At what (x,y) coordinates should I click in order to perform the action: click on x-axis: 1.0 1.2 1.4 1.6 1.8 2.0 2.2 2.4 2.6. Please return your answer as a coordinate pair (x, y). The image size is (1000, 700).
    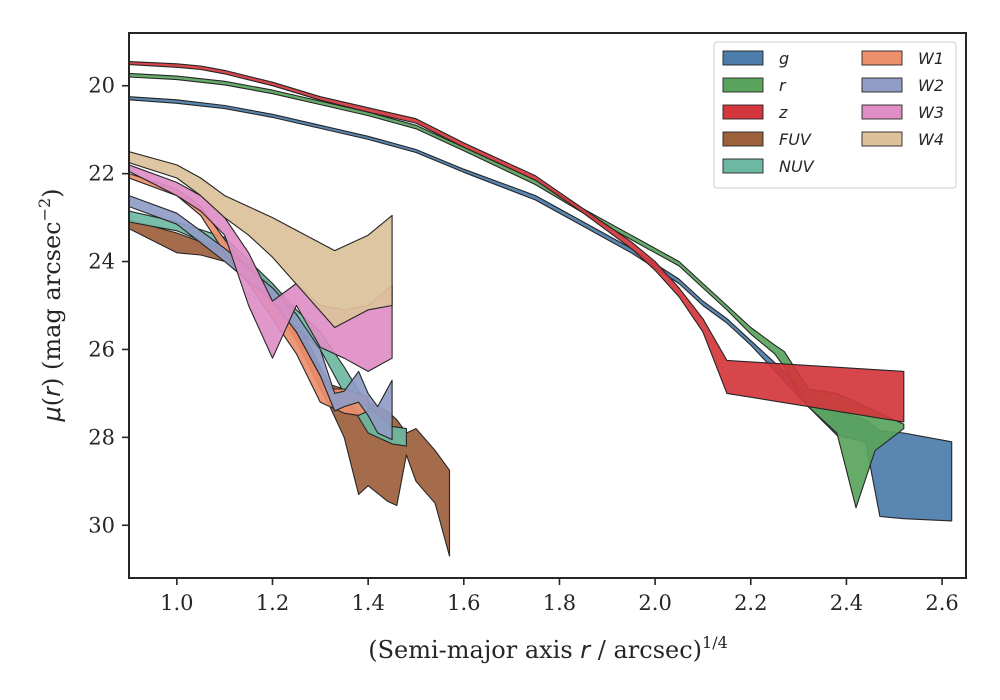
    Looking at the image, I should click on (559, 596).